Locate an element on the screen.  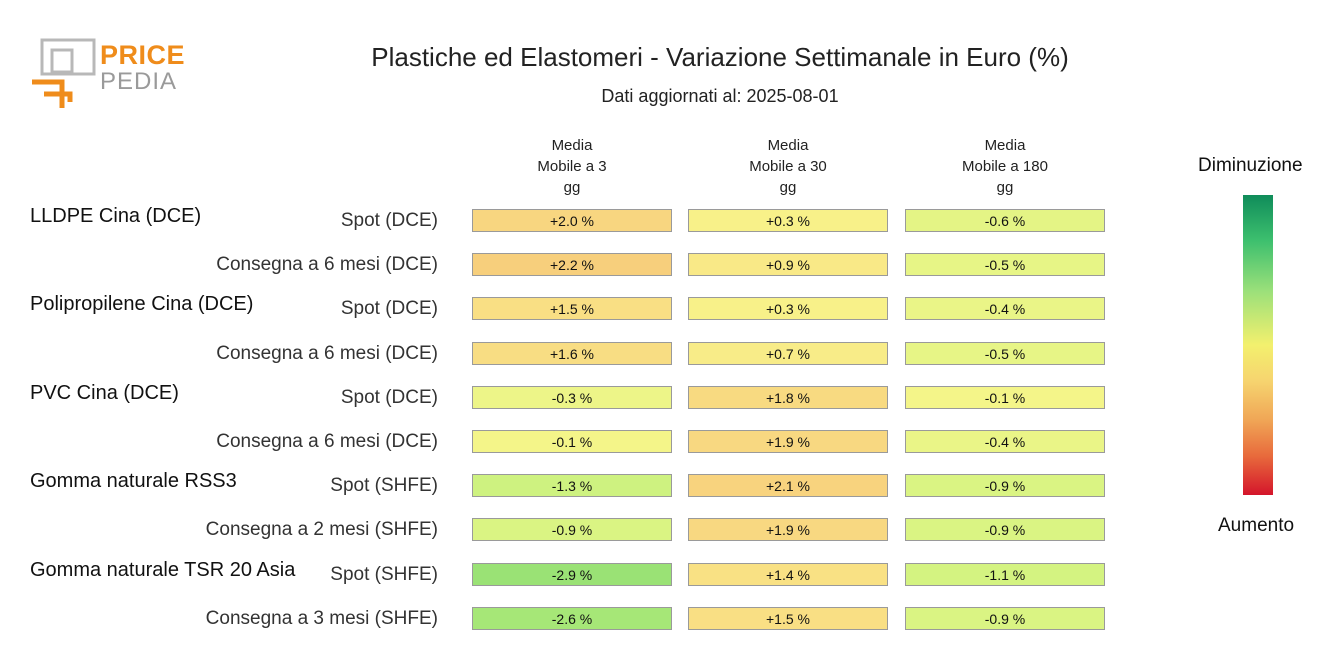
value-cell: +2.0 % is located at coordinates (572, 220).